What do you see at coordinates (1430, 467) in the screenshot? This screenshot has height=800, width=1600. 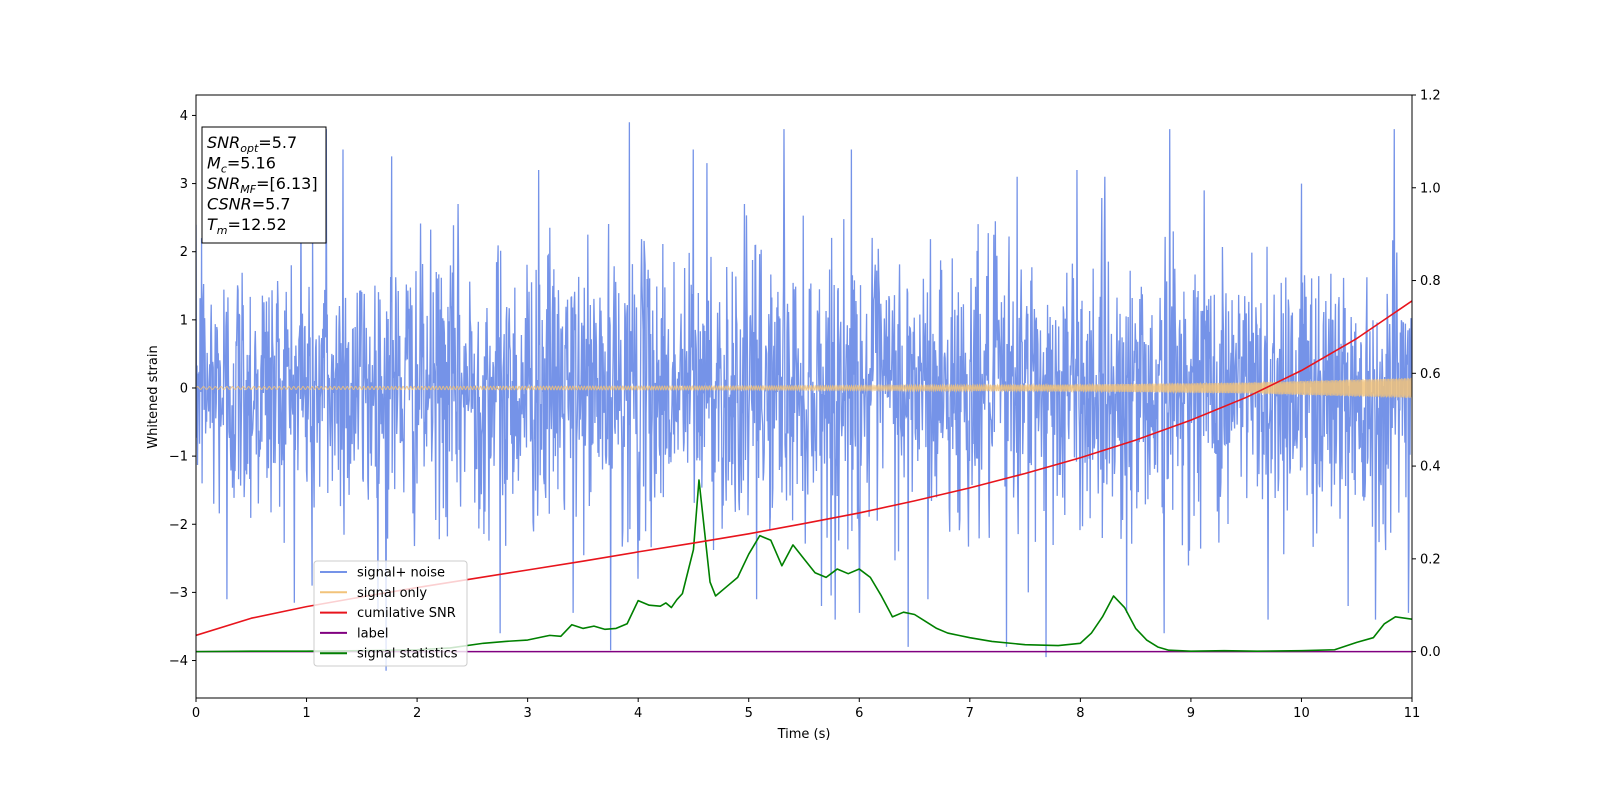 I see `y2-tick-label: 0.4` at bounding box center [1430, 467].